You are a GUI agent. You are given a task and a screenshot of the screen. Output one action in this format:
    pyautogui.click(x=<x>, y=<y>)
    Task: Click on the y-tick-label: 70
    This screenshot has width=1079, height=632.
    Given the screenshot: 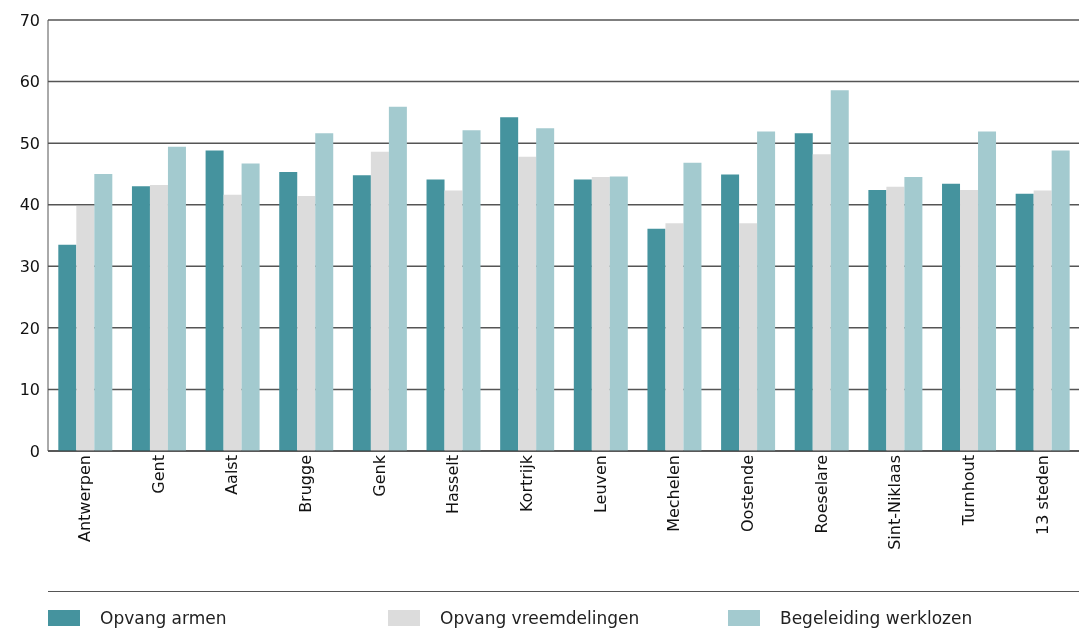 What is the action you would take?
    pyautogui.click(x=29, y=20)
    